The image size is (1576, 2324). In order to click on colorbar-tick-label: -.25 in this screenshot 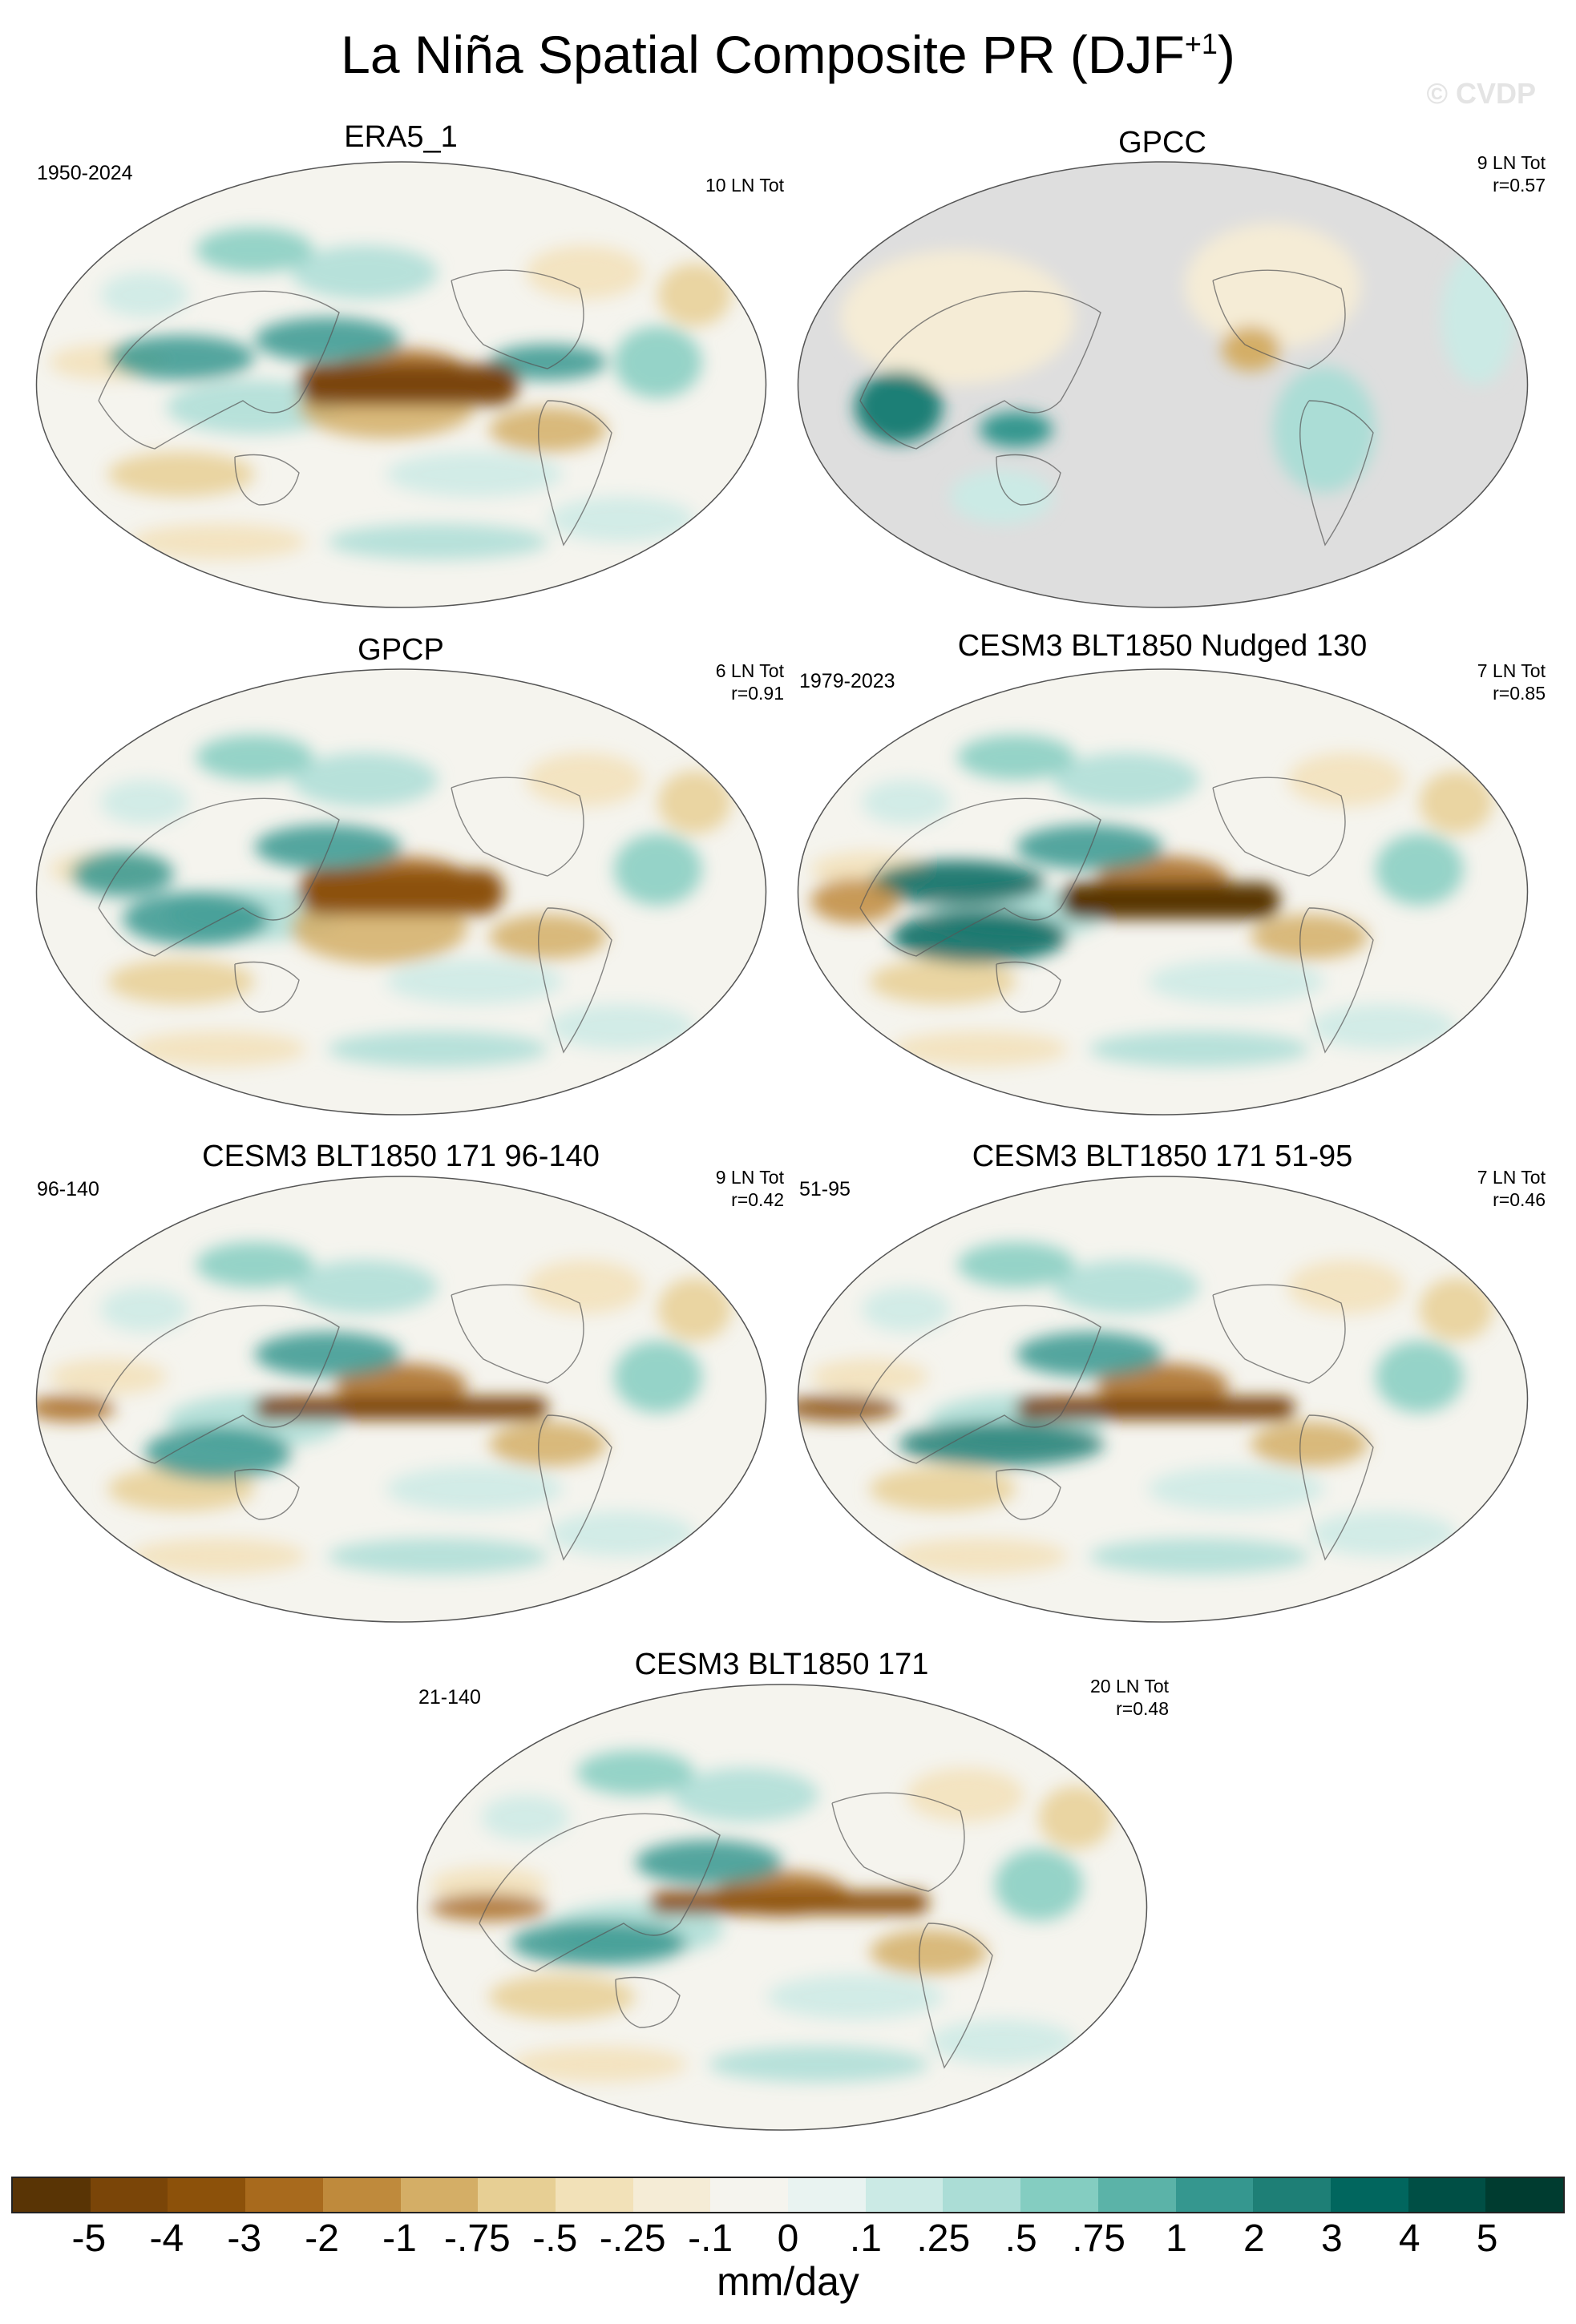, I will do `click(632, 2238)`.